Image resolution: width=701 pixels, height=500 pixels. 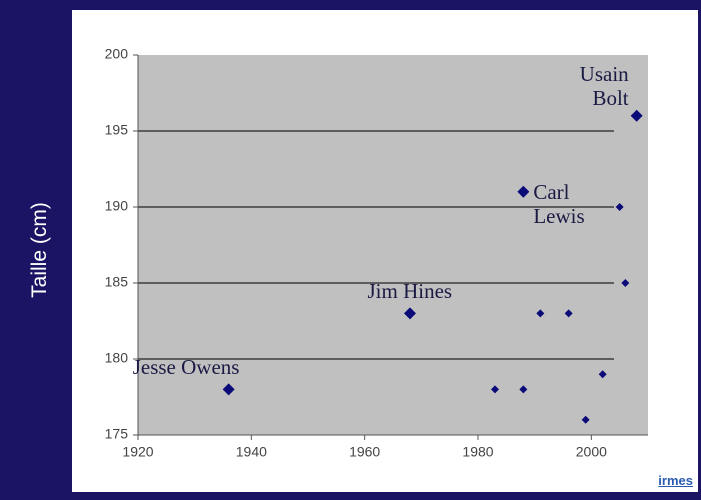 I want to click on y-tick-label: 185, so click(x=117, y=282).